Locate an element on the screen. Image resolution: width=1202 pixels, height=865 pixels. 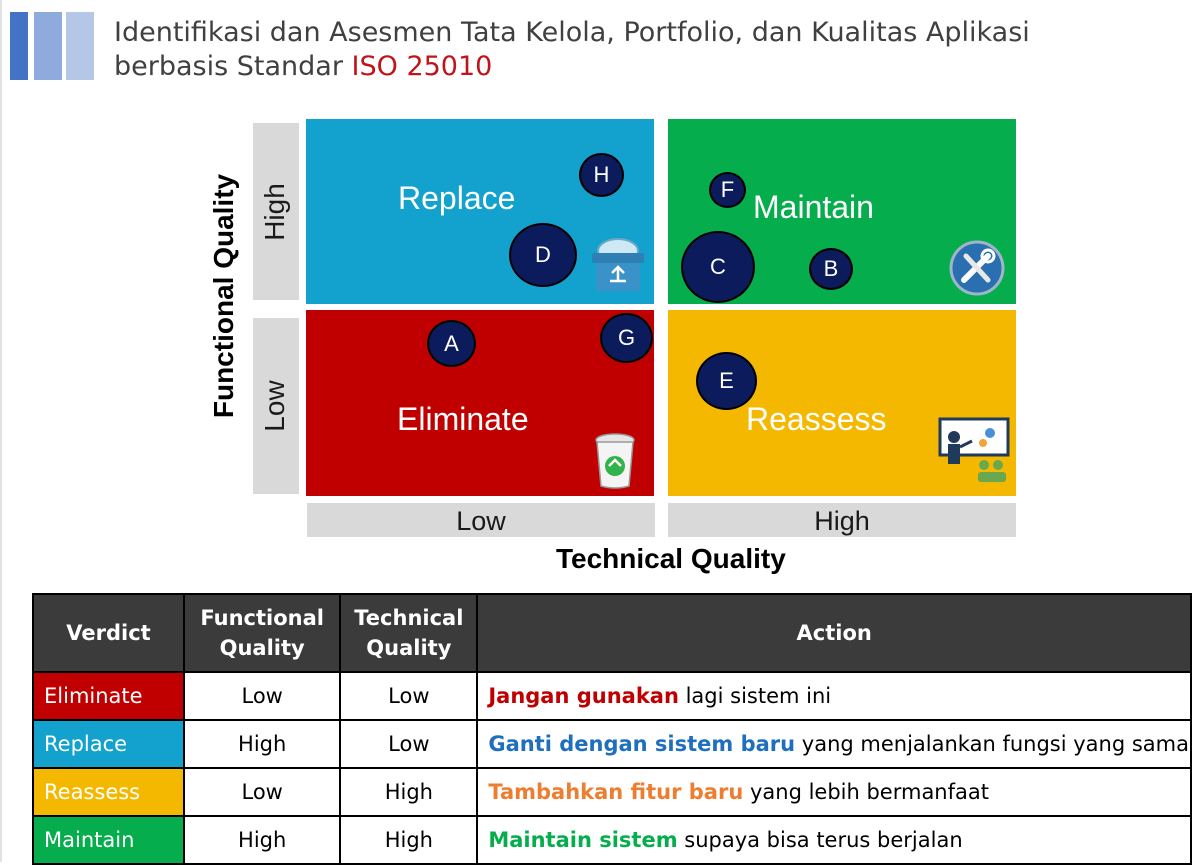
quadrant-maintain-label: Maintain is located at coordinates (813, 207).